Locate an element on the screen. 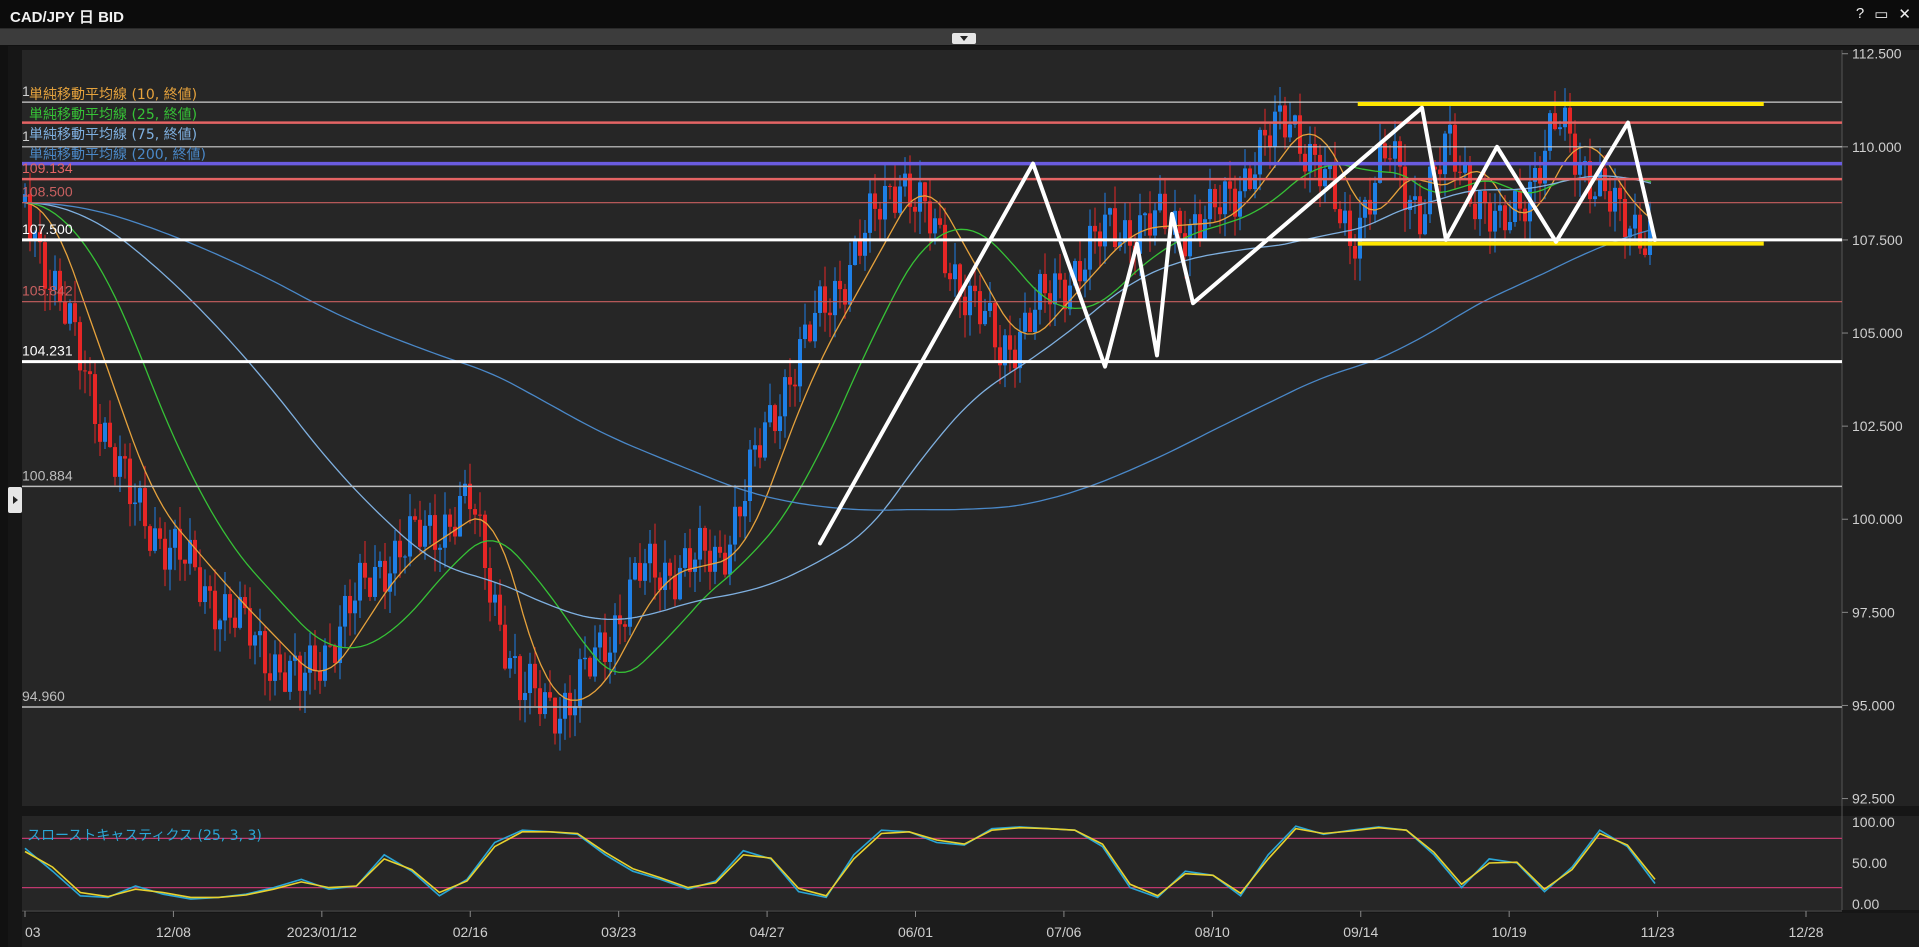  date-tick-label: 04/27 is located at coordinates (767, 932).